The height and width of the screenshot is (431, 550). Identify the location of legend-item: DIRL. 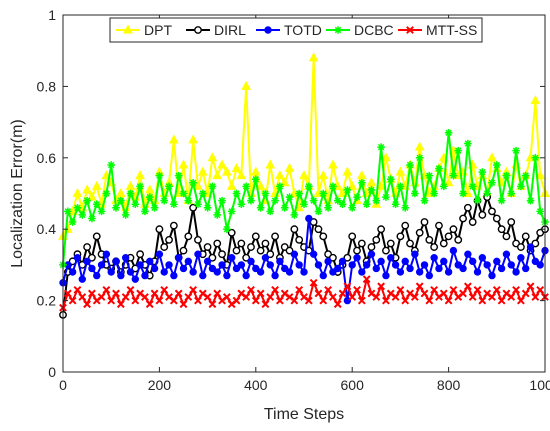
(216, 30).